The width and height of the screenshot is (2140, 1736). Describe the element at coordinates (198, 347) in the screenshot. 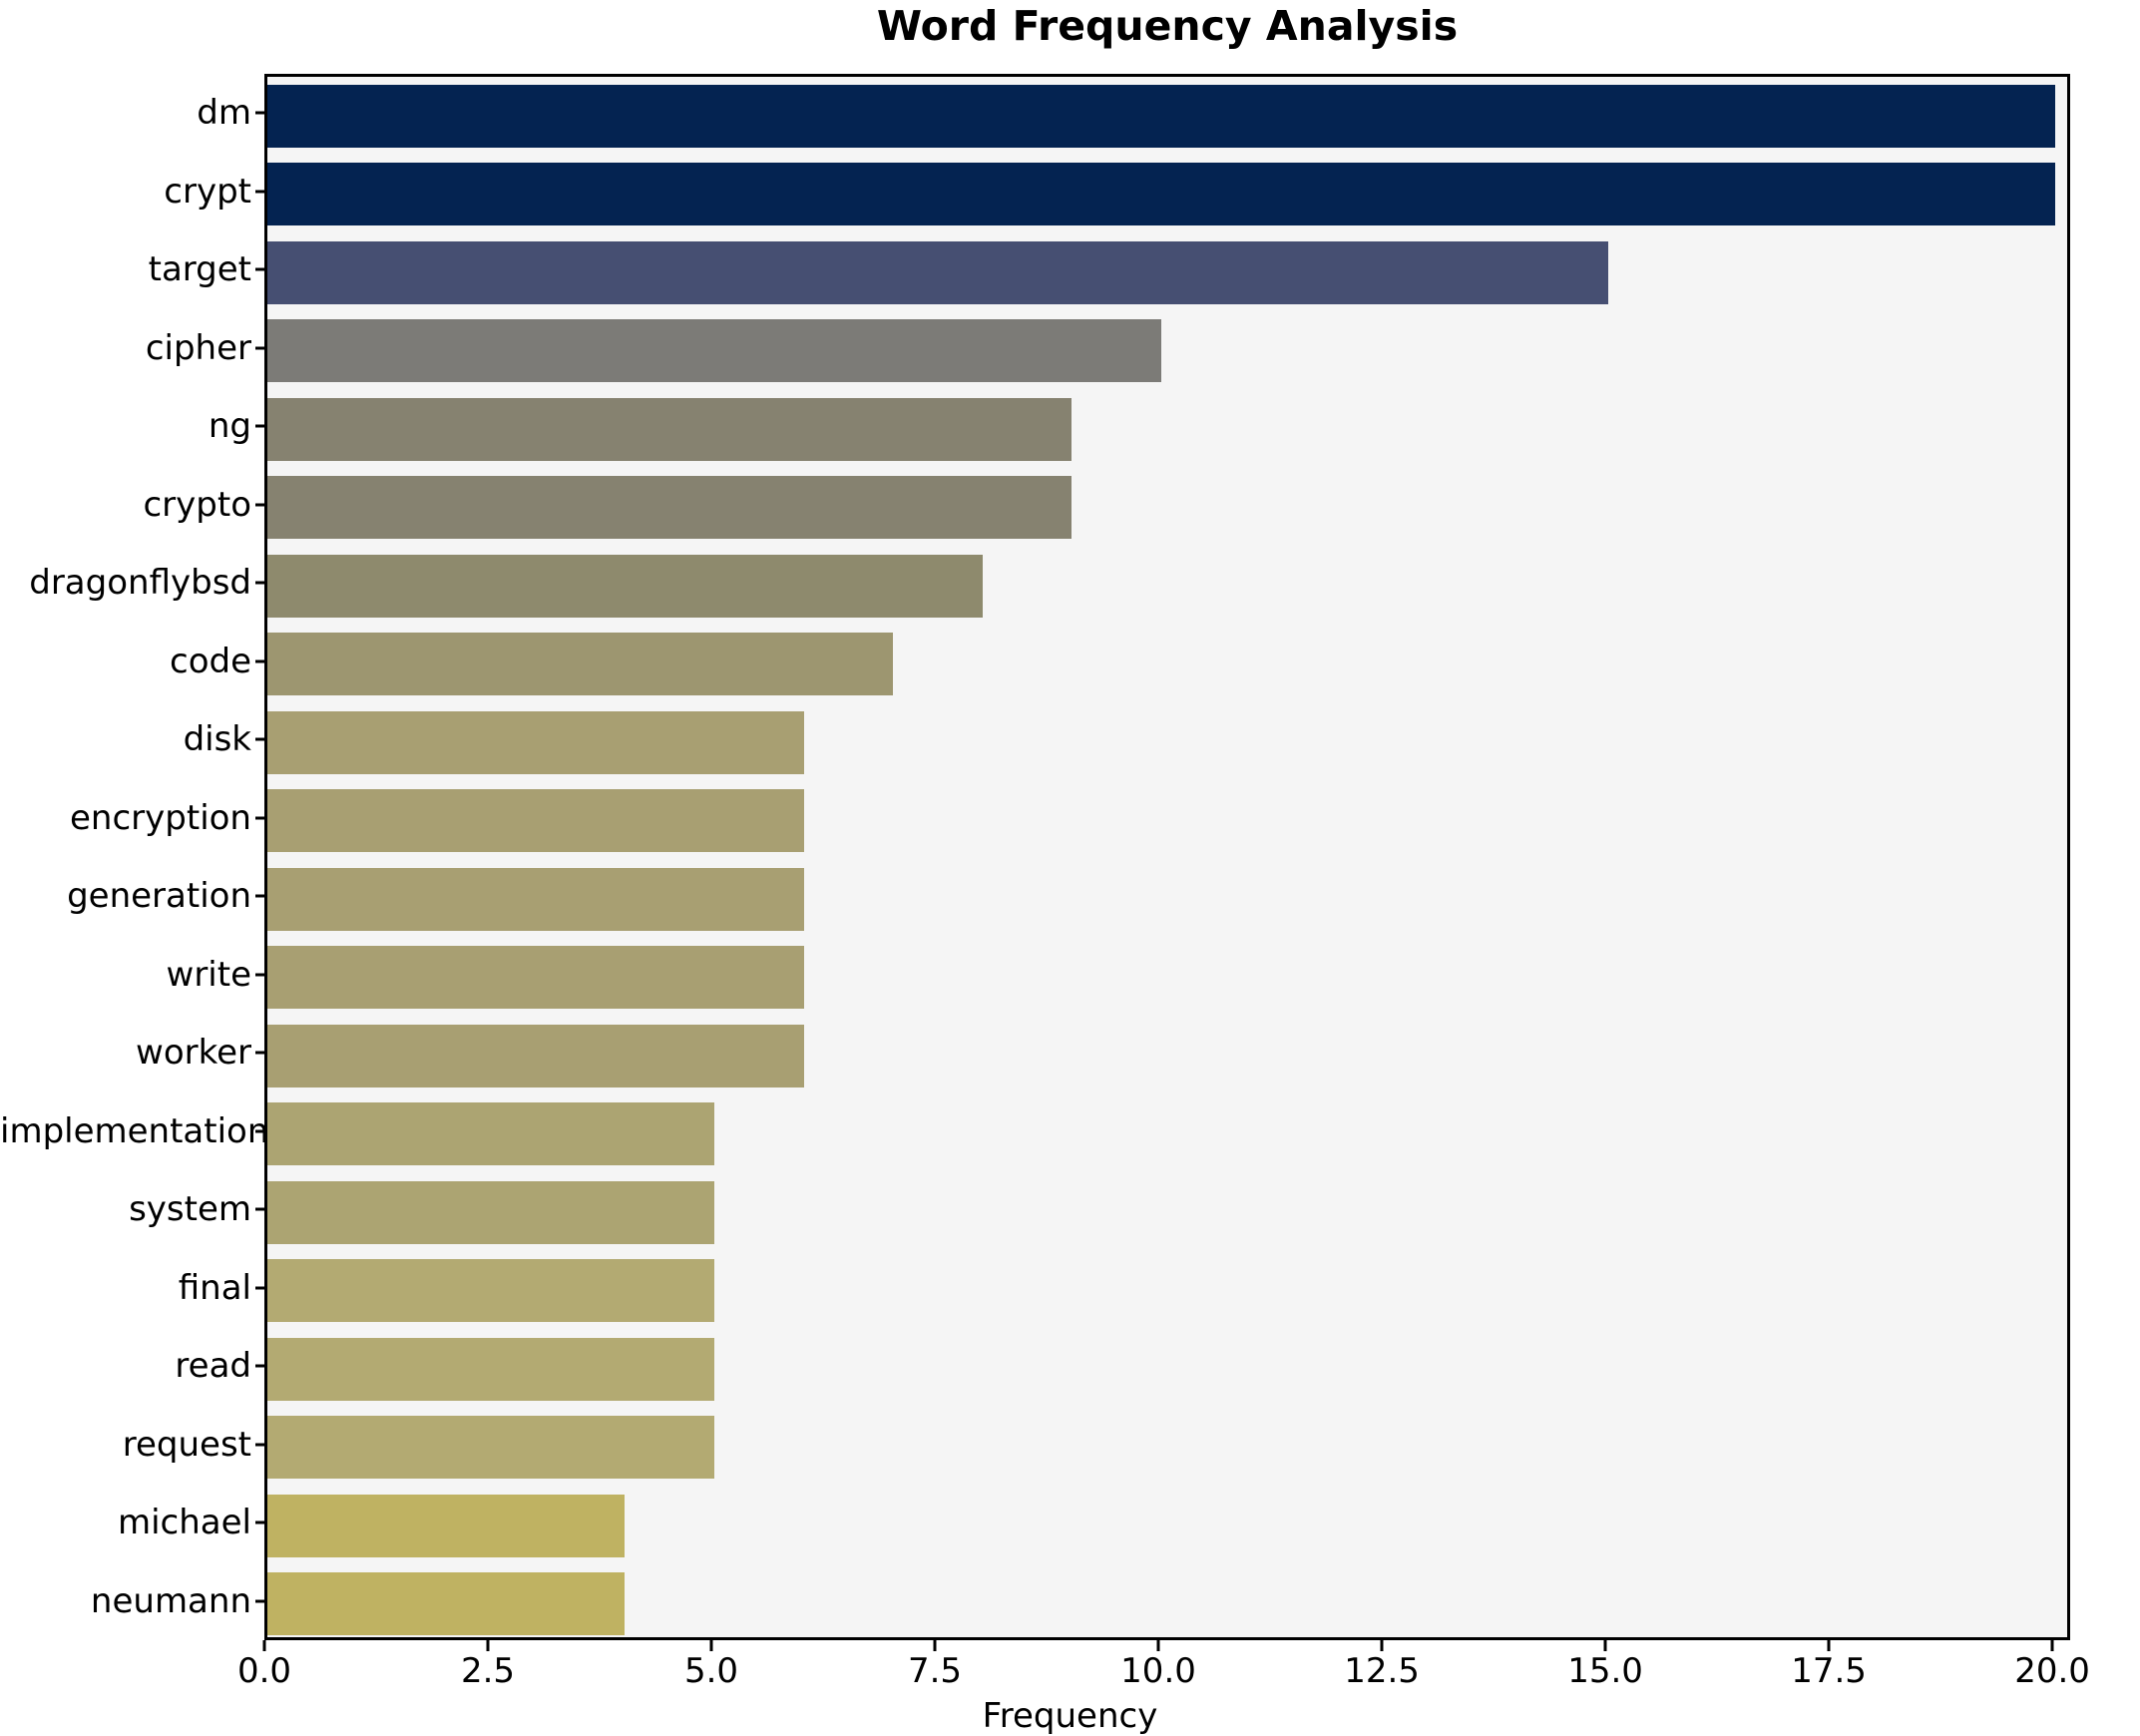

I see `ytick-label-cipher: cipher` at that location.